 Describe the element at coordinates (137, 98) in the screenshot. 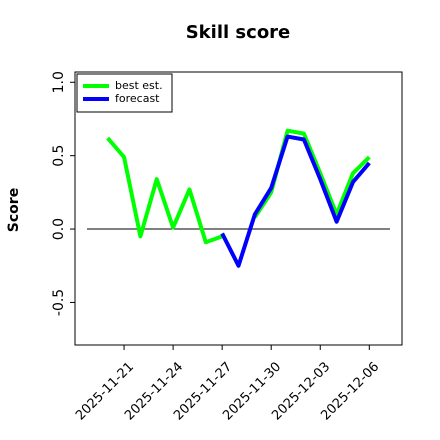

I see `legend-label: forecast` at that location.